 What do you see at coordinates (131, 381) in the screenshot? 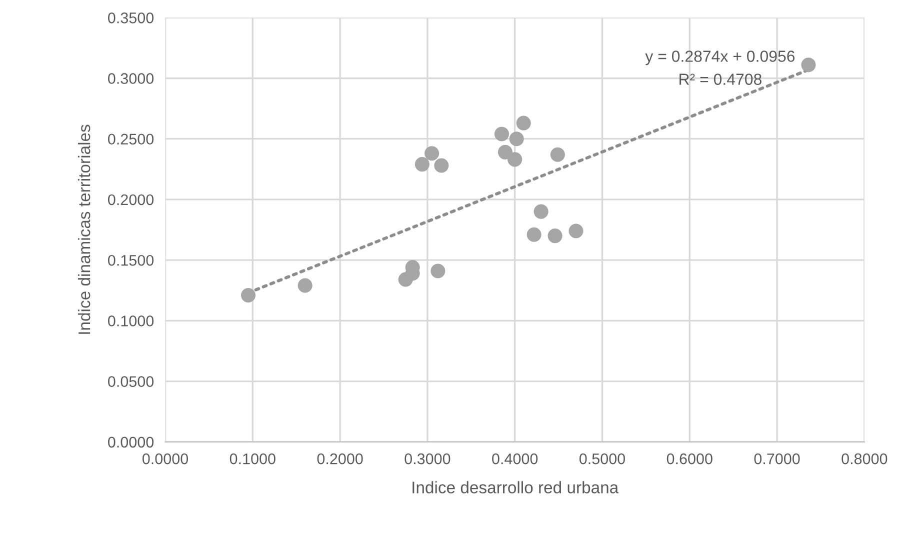
I see `y-tick-label: 0.0500` at bounding box center [131, 381].